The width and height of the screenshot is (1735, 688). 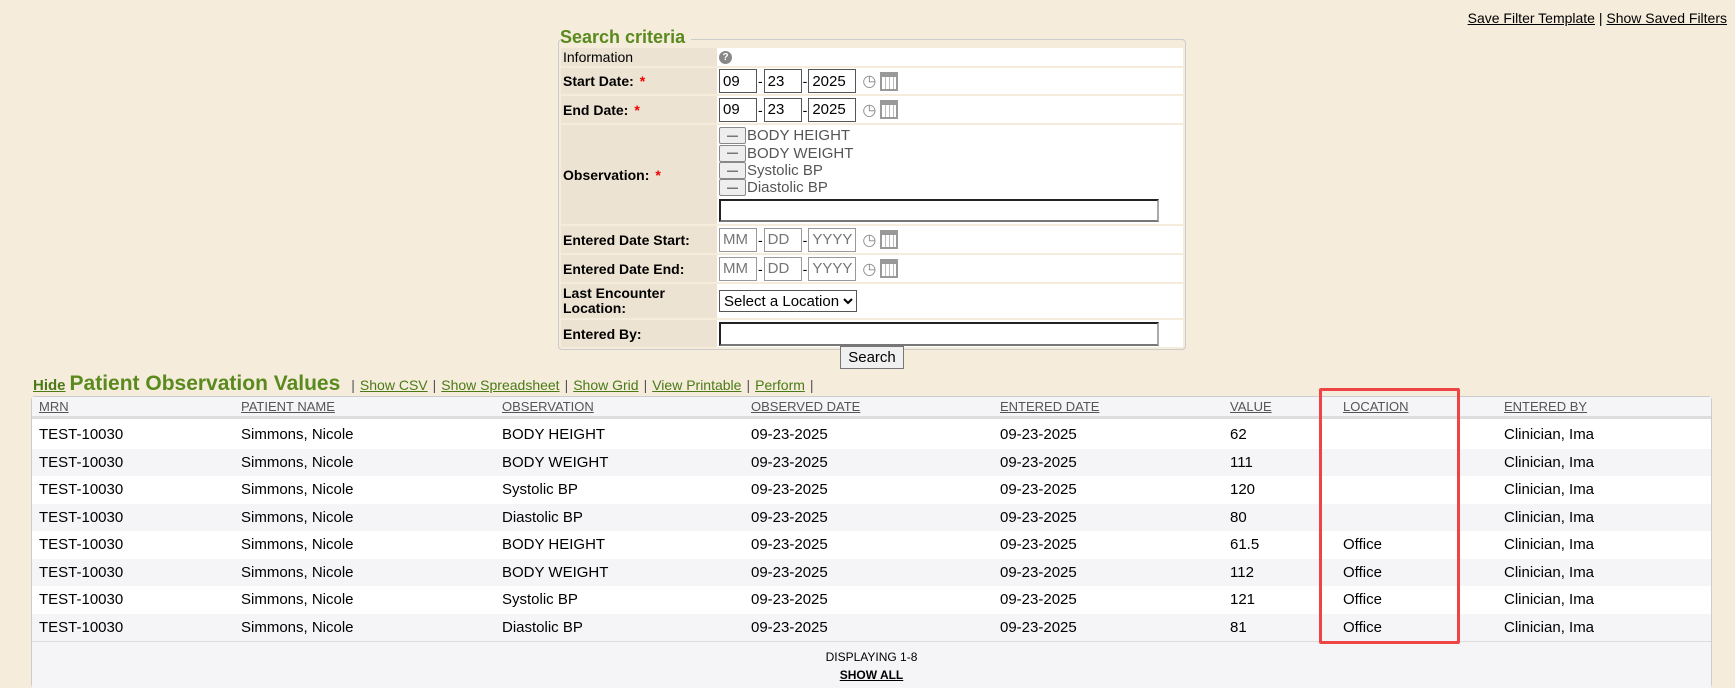 What do you see at coordinates (871, 675) in the screenshot?
I see `show-all-link: SHOW ALL` at bounding box center [871, 675].